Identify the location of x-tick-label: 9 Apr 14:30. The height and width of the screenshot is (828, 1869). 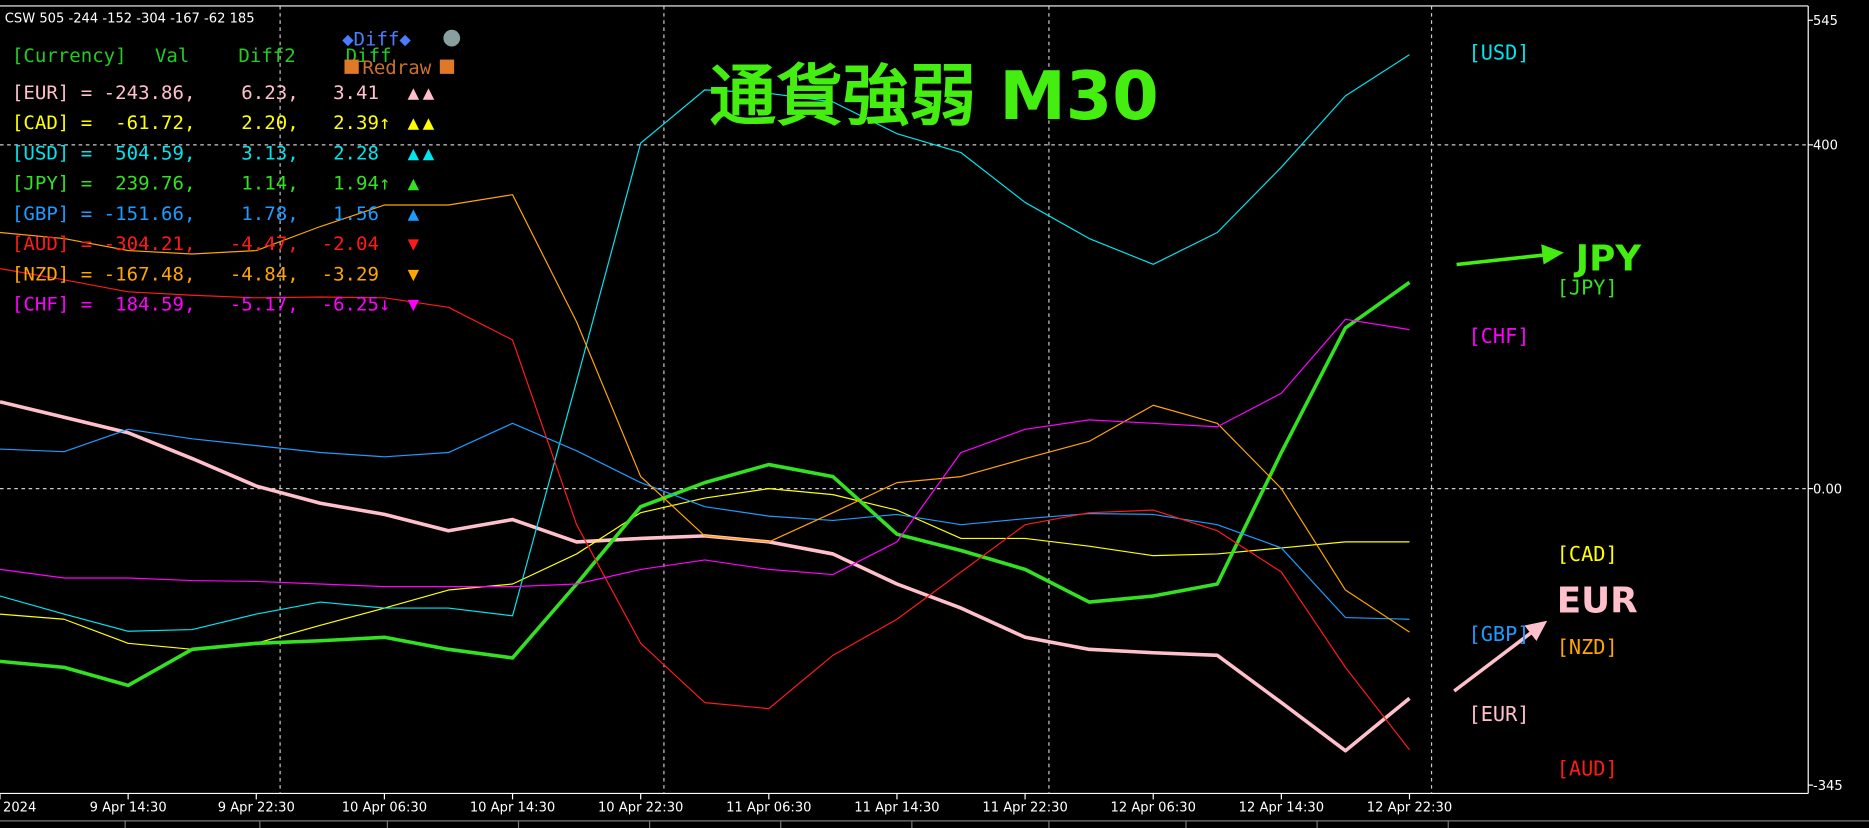
(128, 807).